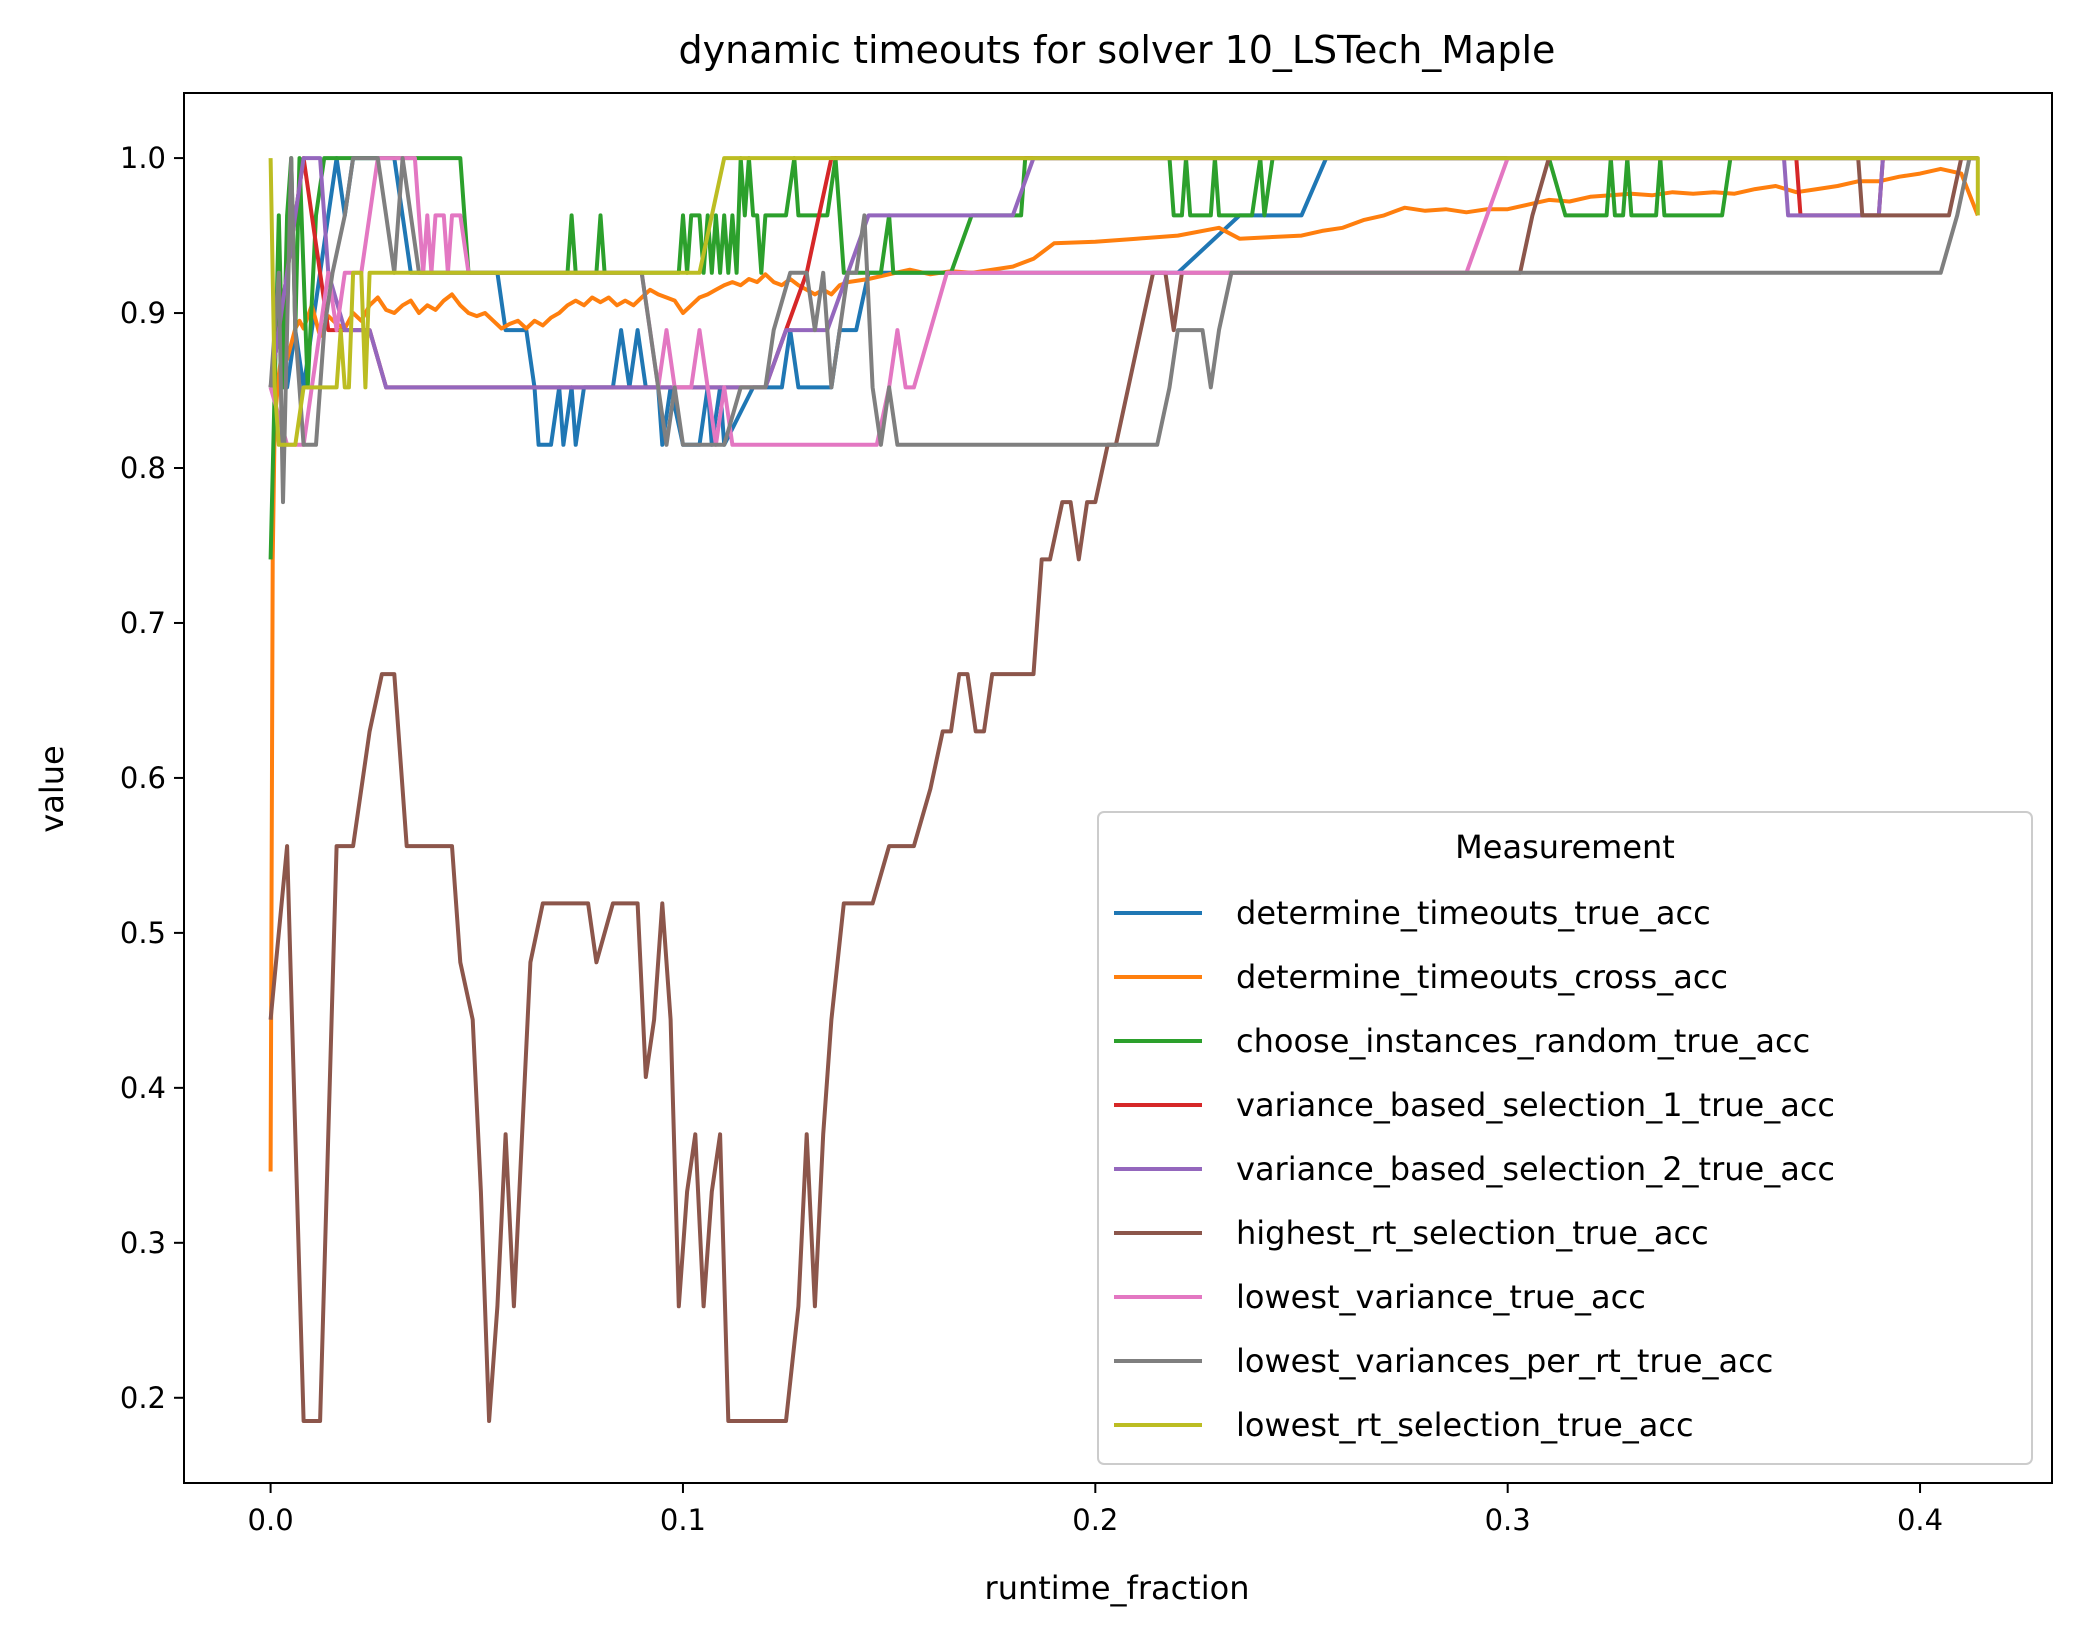 This screenshot has width=2074, height=1639. What do you see at coordinates (1473, 913) in the screenshot?
I see `legend-label-0: determine_timeouts_true_acc` at bounding box center [1473, 913].